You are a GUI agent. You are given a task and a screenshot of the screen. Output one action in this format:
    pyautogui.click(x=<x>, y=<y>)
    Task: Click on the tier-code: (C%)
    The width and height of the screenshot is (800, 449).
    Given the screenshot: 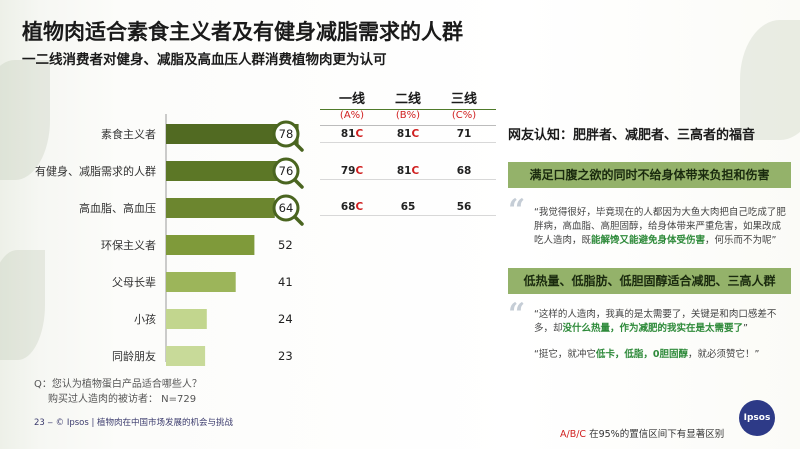 What is the action you would take?
    pyautogui.click(x=464, y=115)
    